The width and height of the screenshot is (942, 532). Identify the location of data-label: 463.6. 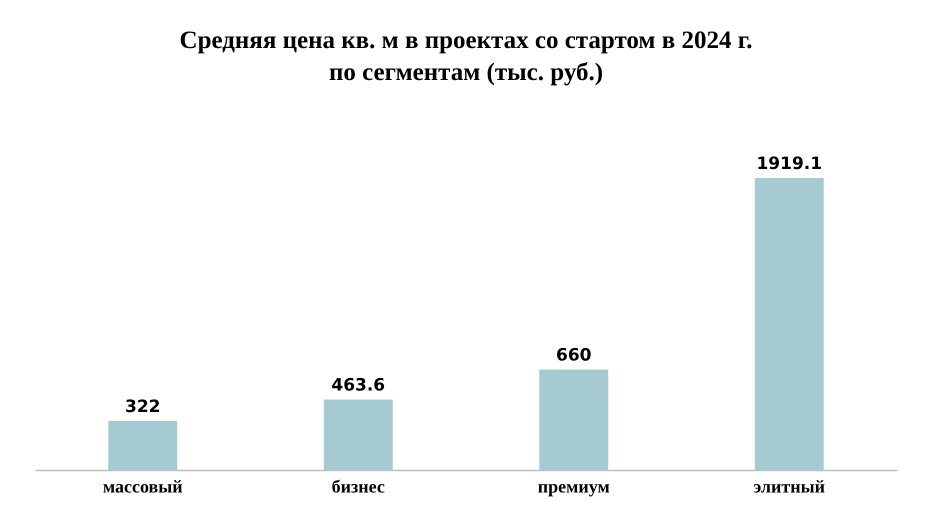
(358, 385).